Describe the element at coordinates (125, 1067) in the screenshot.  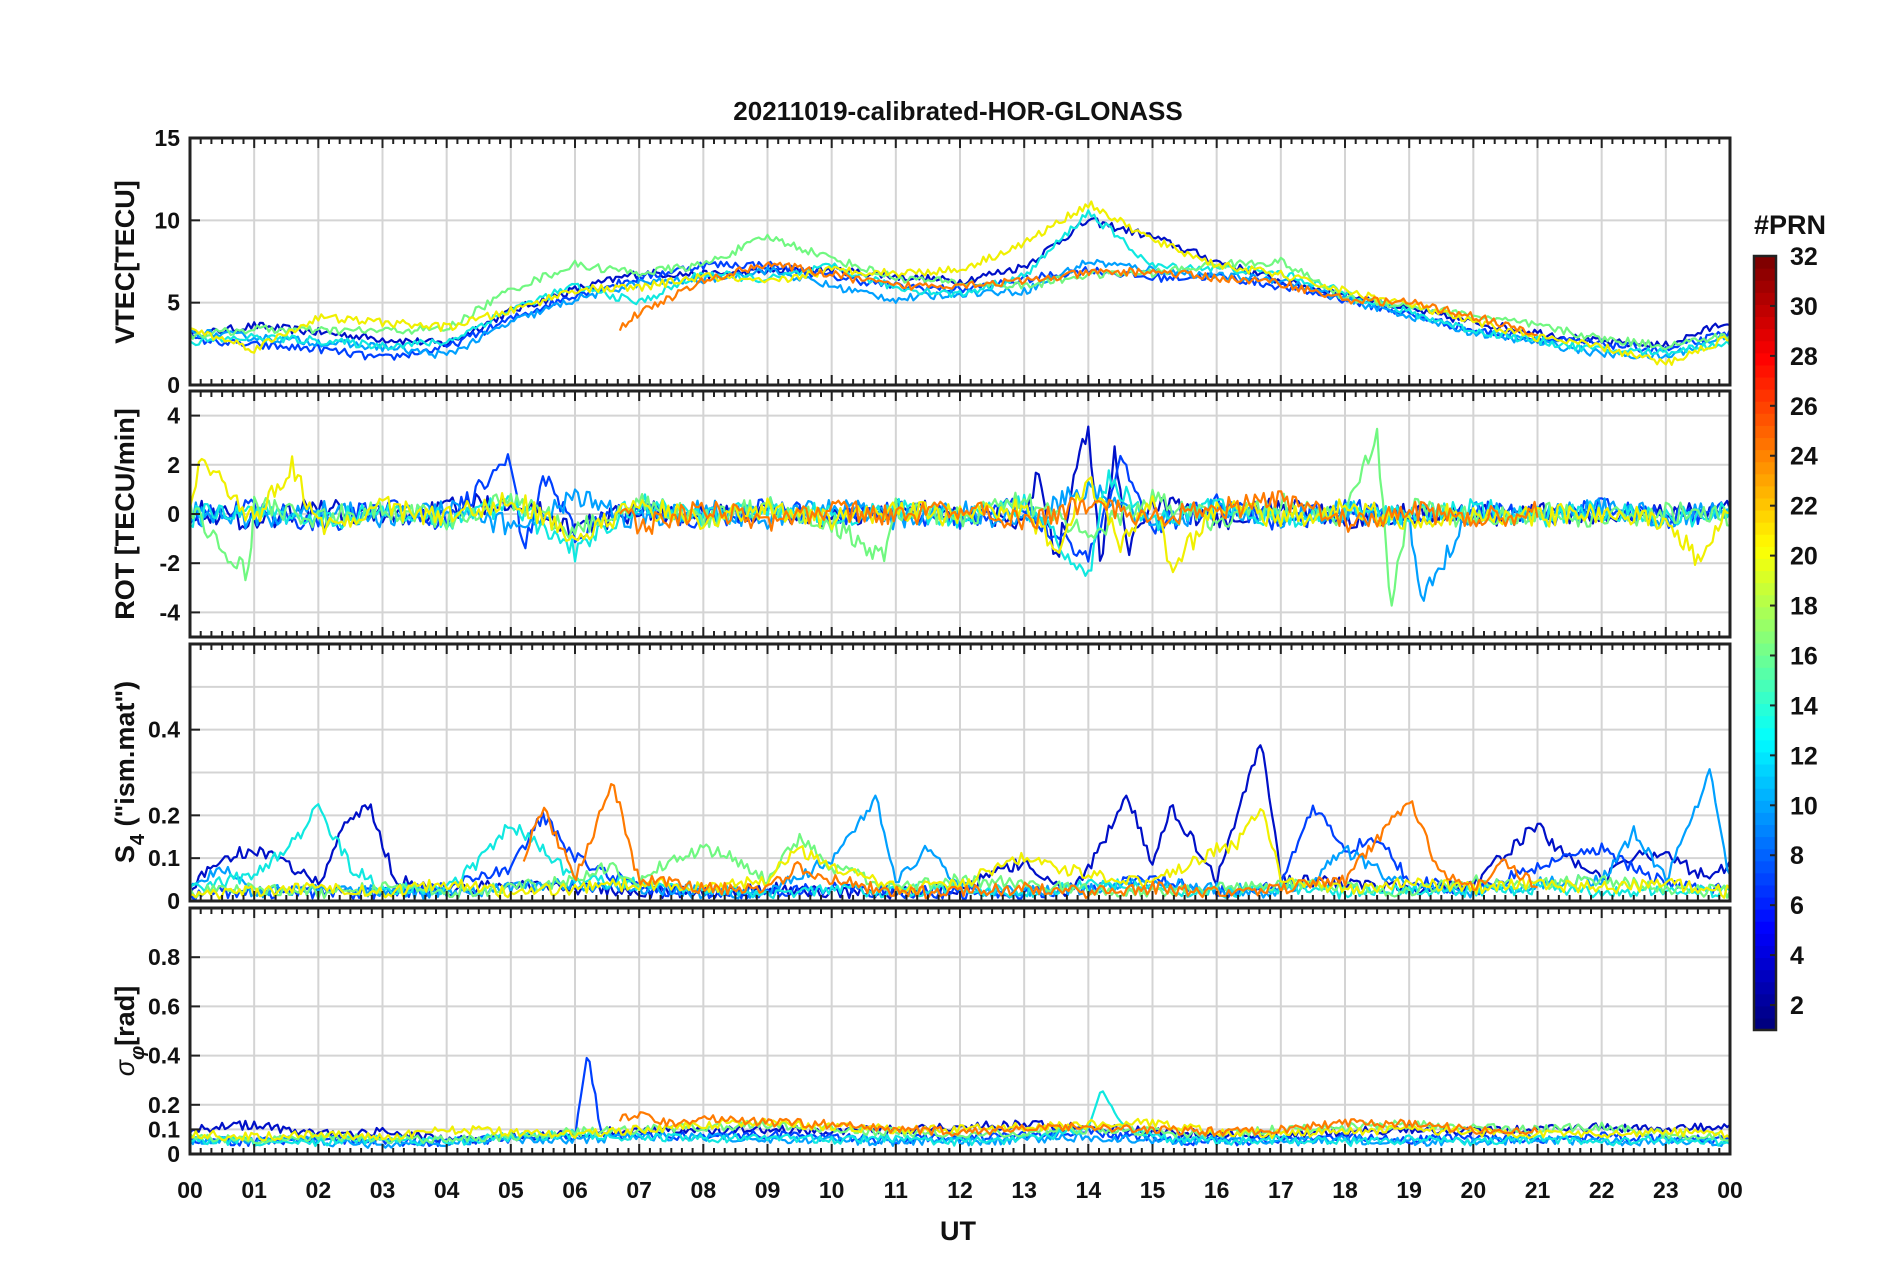
I see `y-axis-label-main: σ` at that location.